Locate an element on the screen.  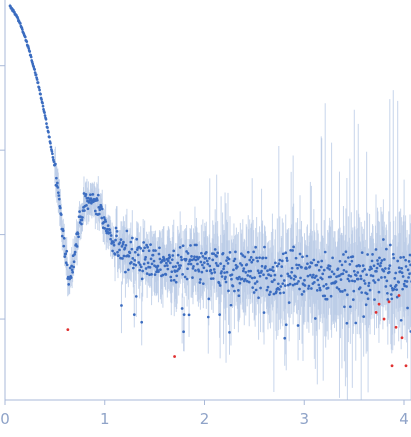
x-tick-label: 3 is located at coordinates (304, 419).